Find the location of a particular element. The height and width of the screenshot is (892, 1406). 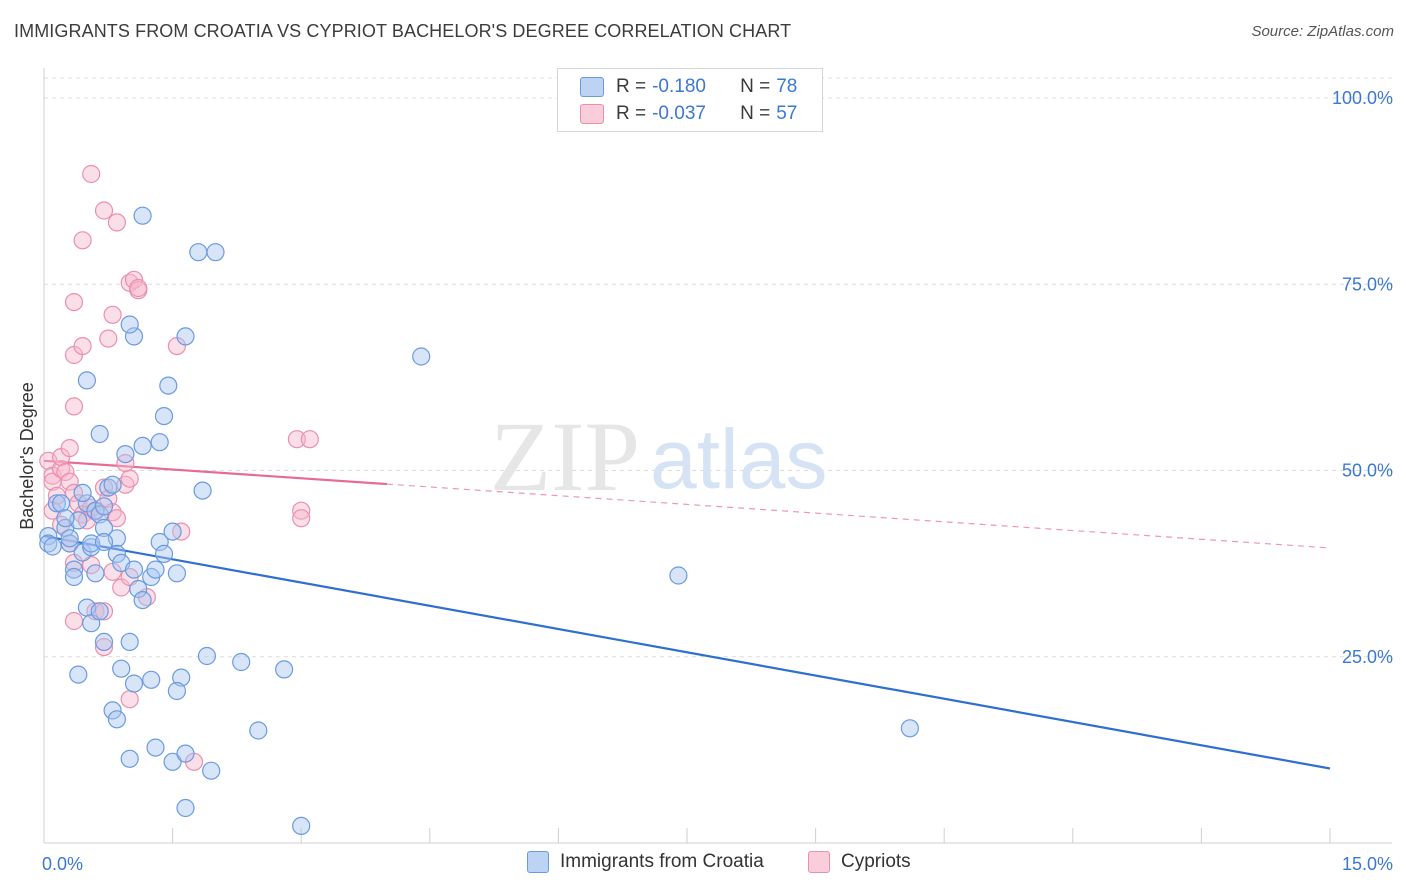

legend-r-value: -0.037 is located at coordinates (679, 113).